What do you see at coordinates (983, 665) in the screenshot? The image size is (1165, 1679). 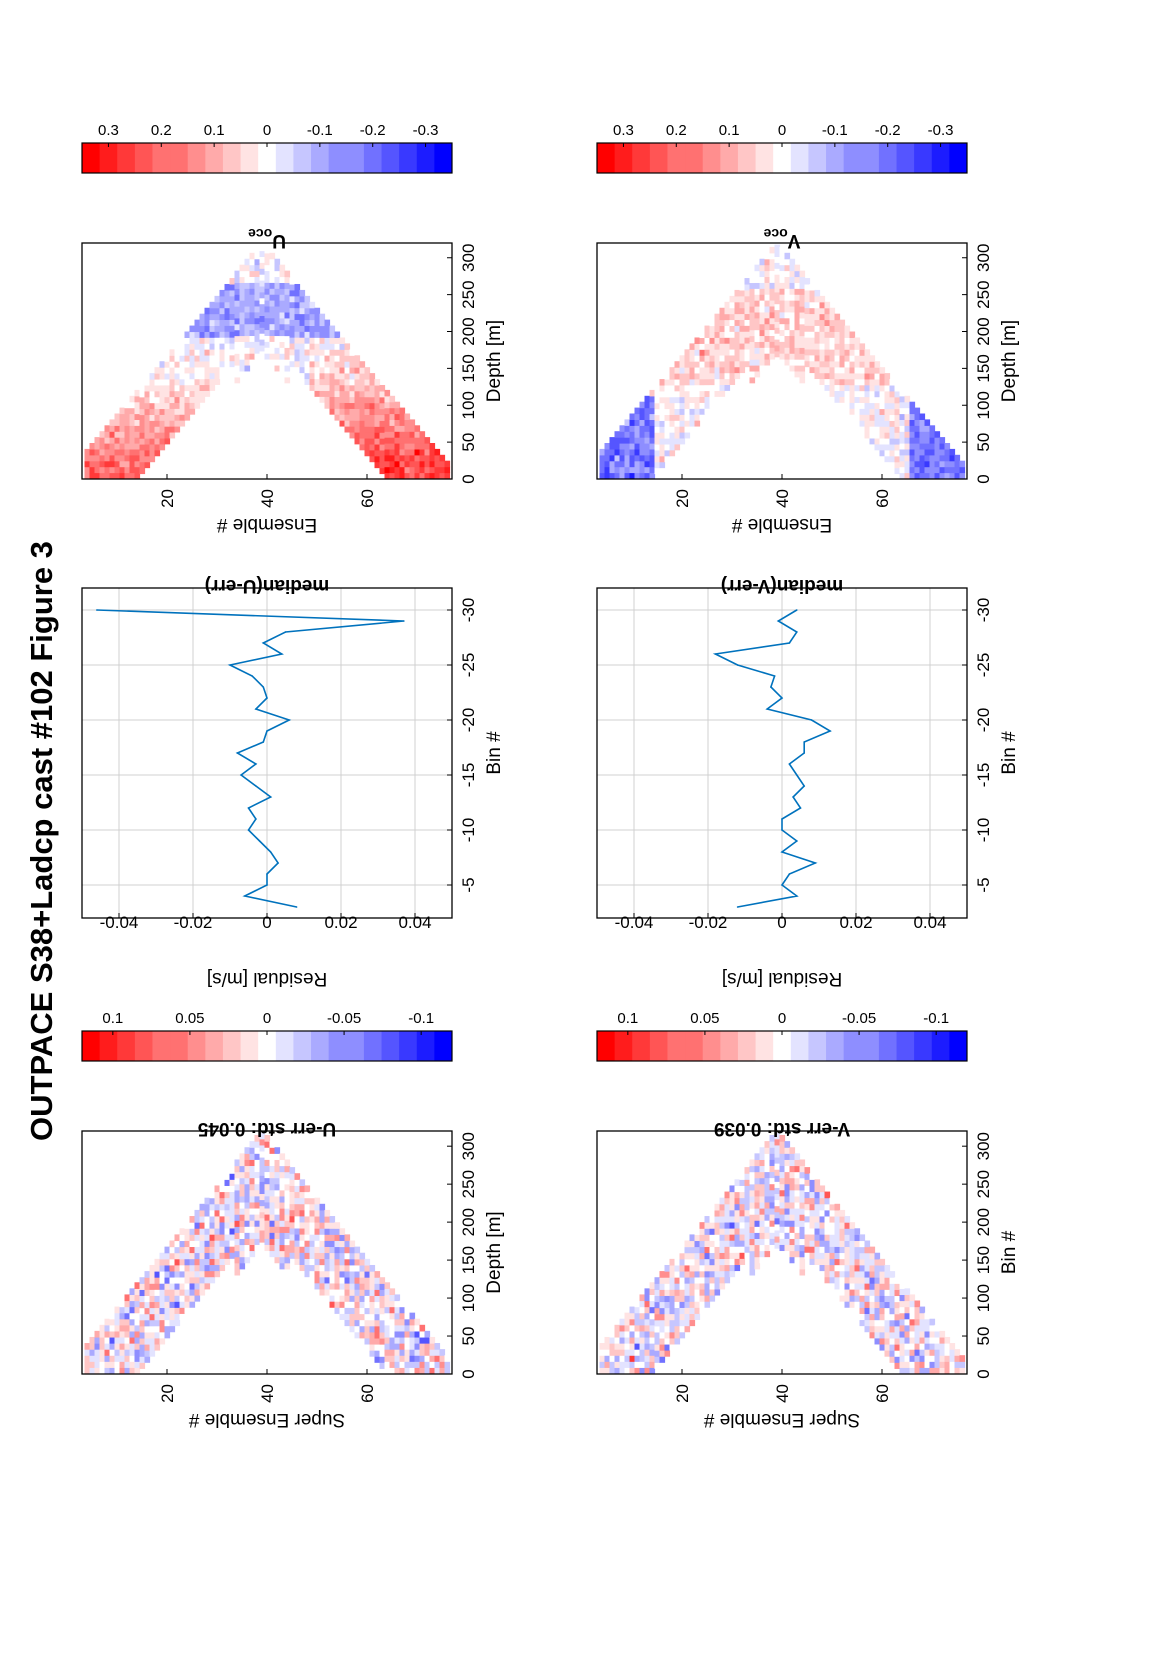 I see `v_median-ytick-label: -25` at bounding box center [983, 665].